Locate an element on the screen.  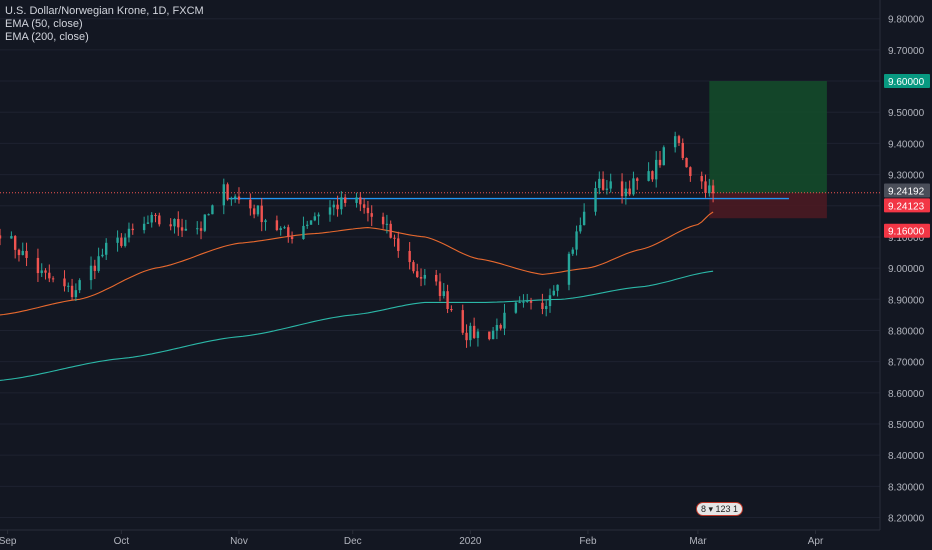
events-badge: 8 ▾ 123 1 is located at coordinates (720, 509).